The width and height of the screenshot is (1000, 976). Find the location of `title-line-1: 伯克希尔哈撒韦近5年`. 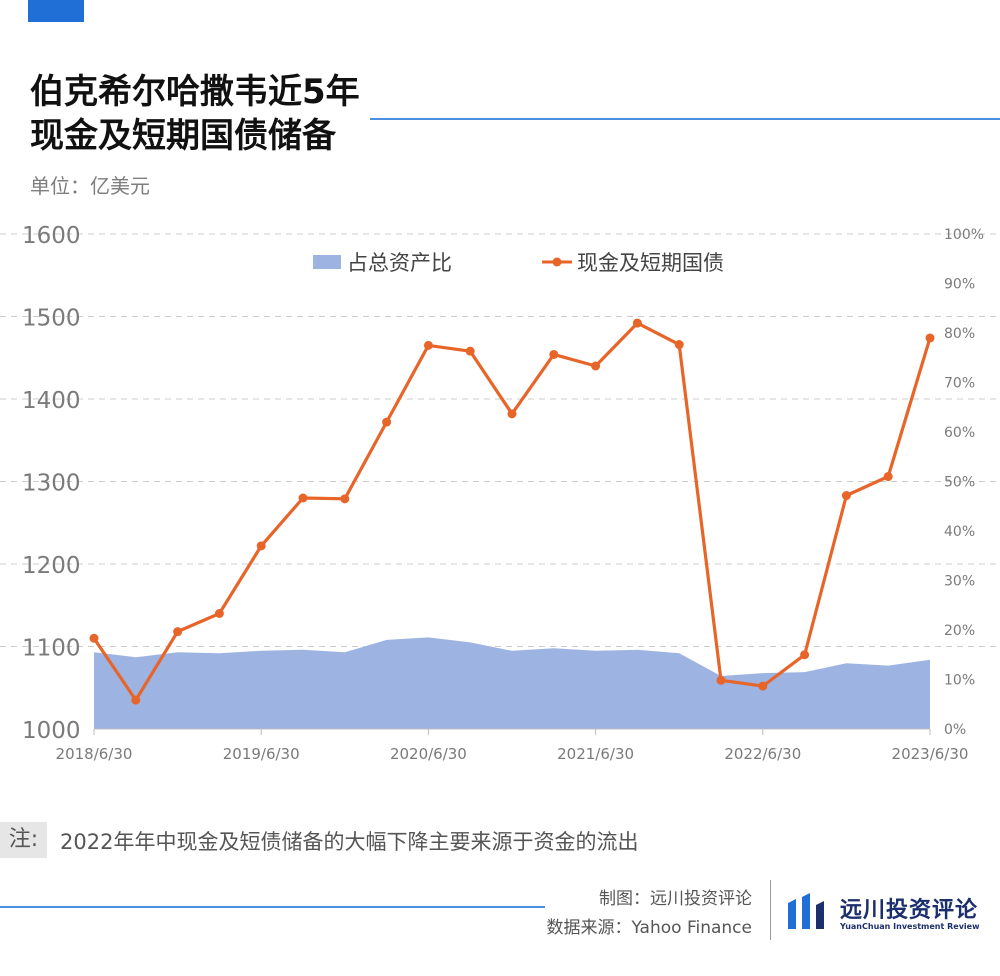

title-line-1: 伯克希尔哈撒韦近5年 is located at coordinates (195, 92).